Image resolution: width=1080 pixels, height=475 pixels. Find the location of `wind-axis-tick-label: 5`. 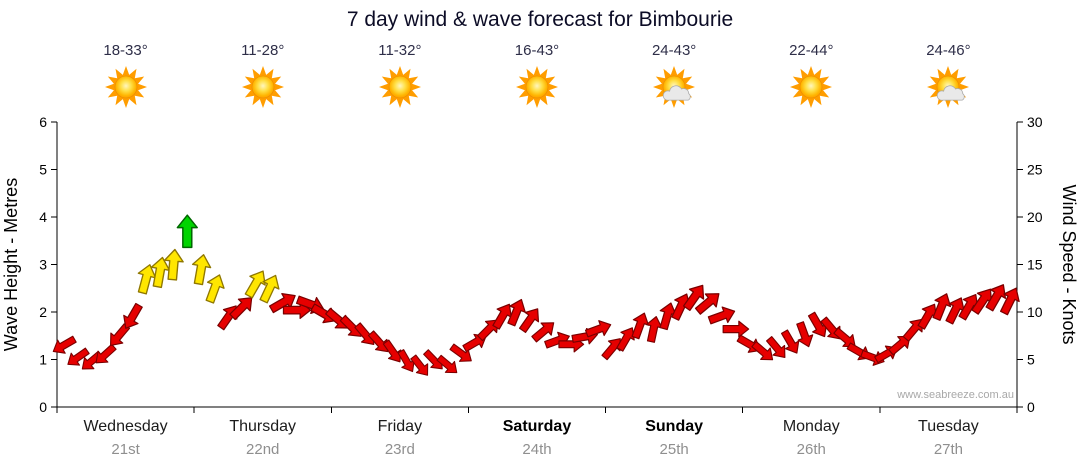

wind-axis-tick-label: 5 is located at coordinates (1031, 360).